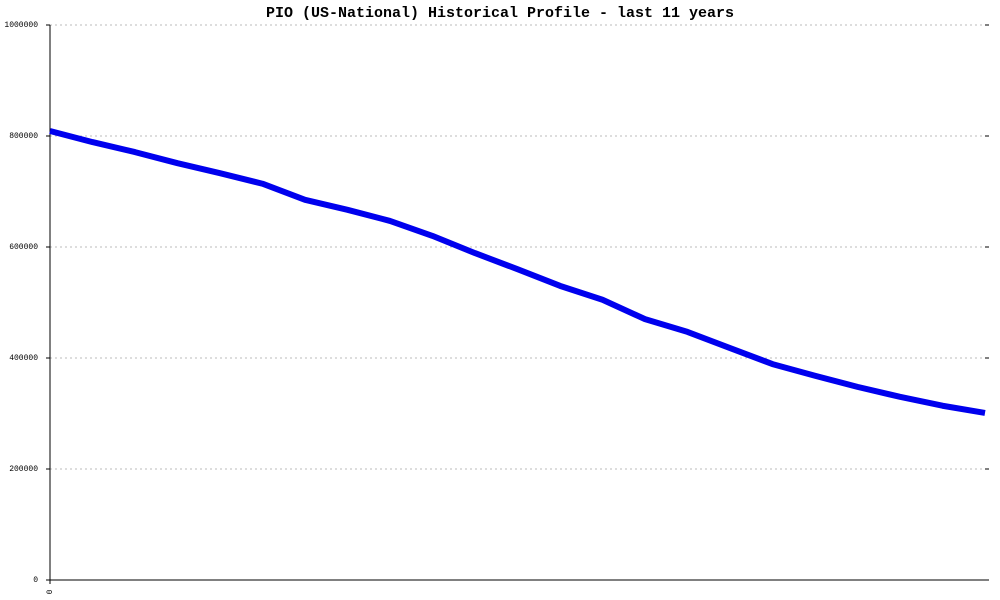 This screenshot has height=600, width=1000. I want to click on y-tick-label: 600000, so click(23, 247).